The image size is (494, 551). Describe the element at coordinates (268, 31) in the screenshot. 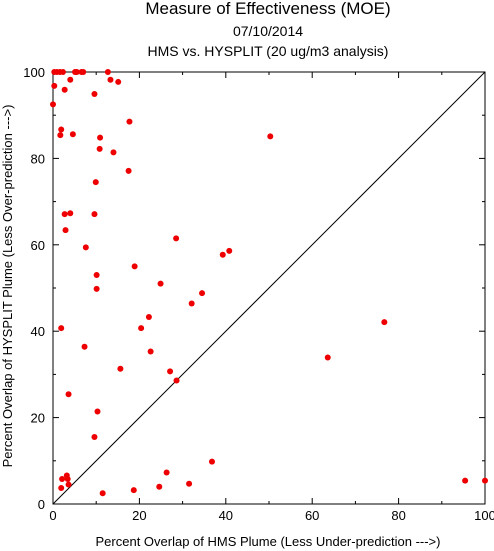

I see `chart-date: 07/10/2014` at that location.